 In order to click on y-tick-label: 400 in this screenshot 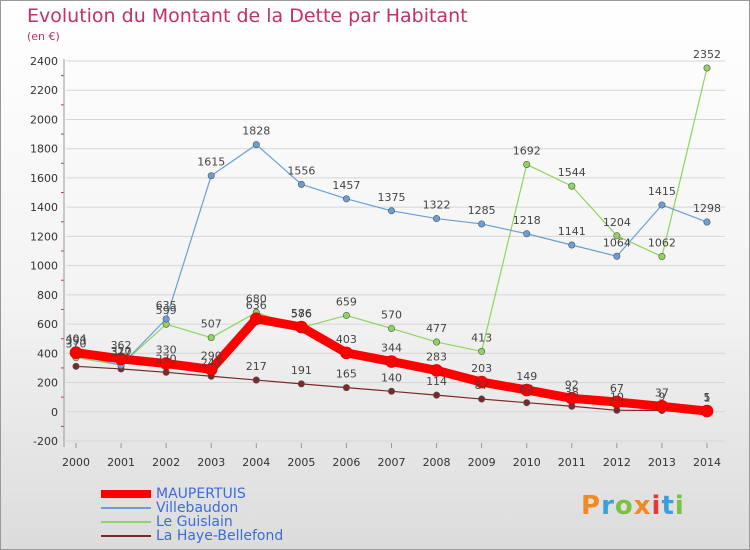, I will do `click(47, 353)`.